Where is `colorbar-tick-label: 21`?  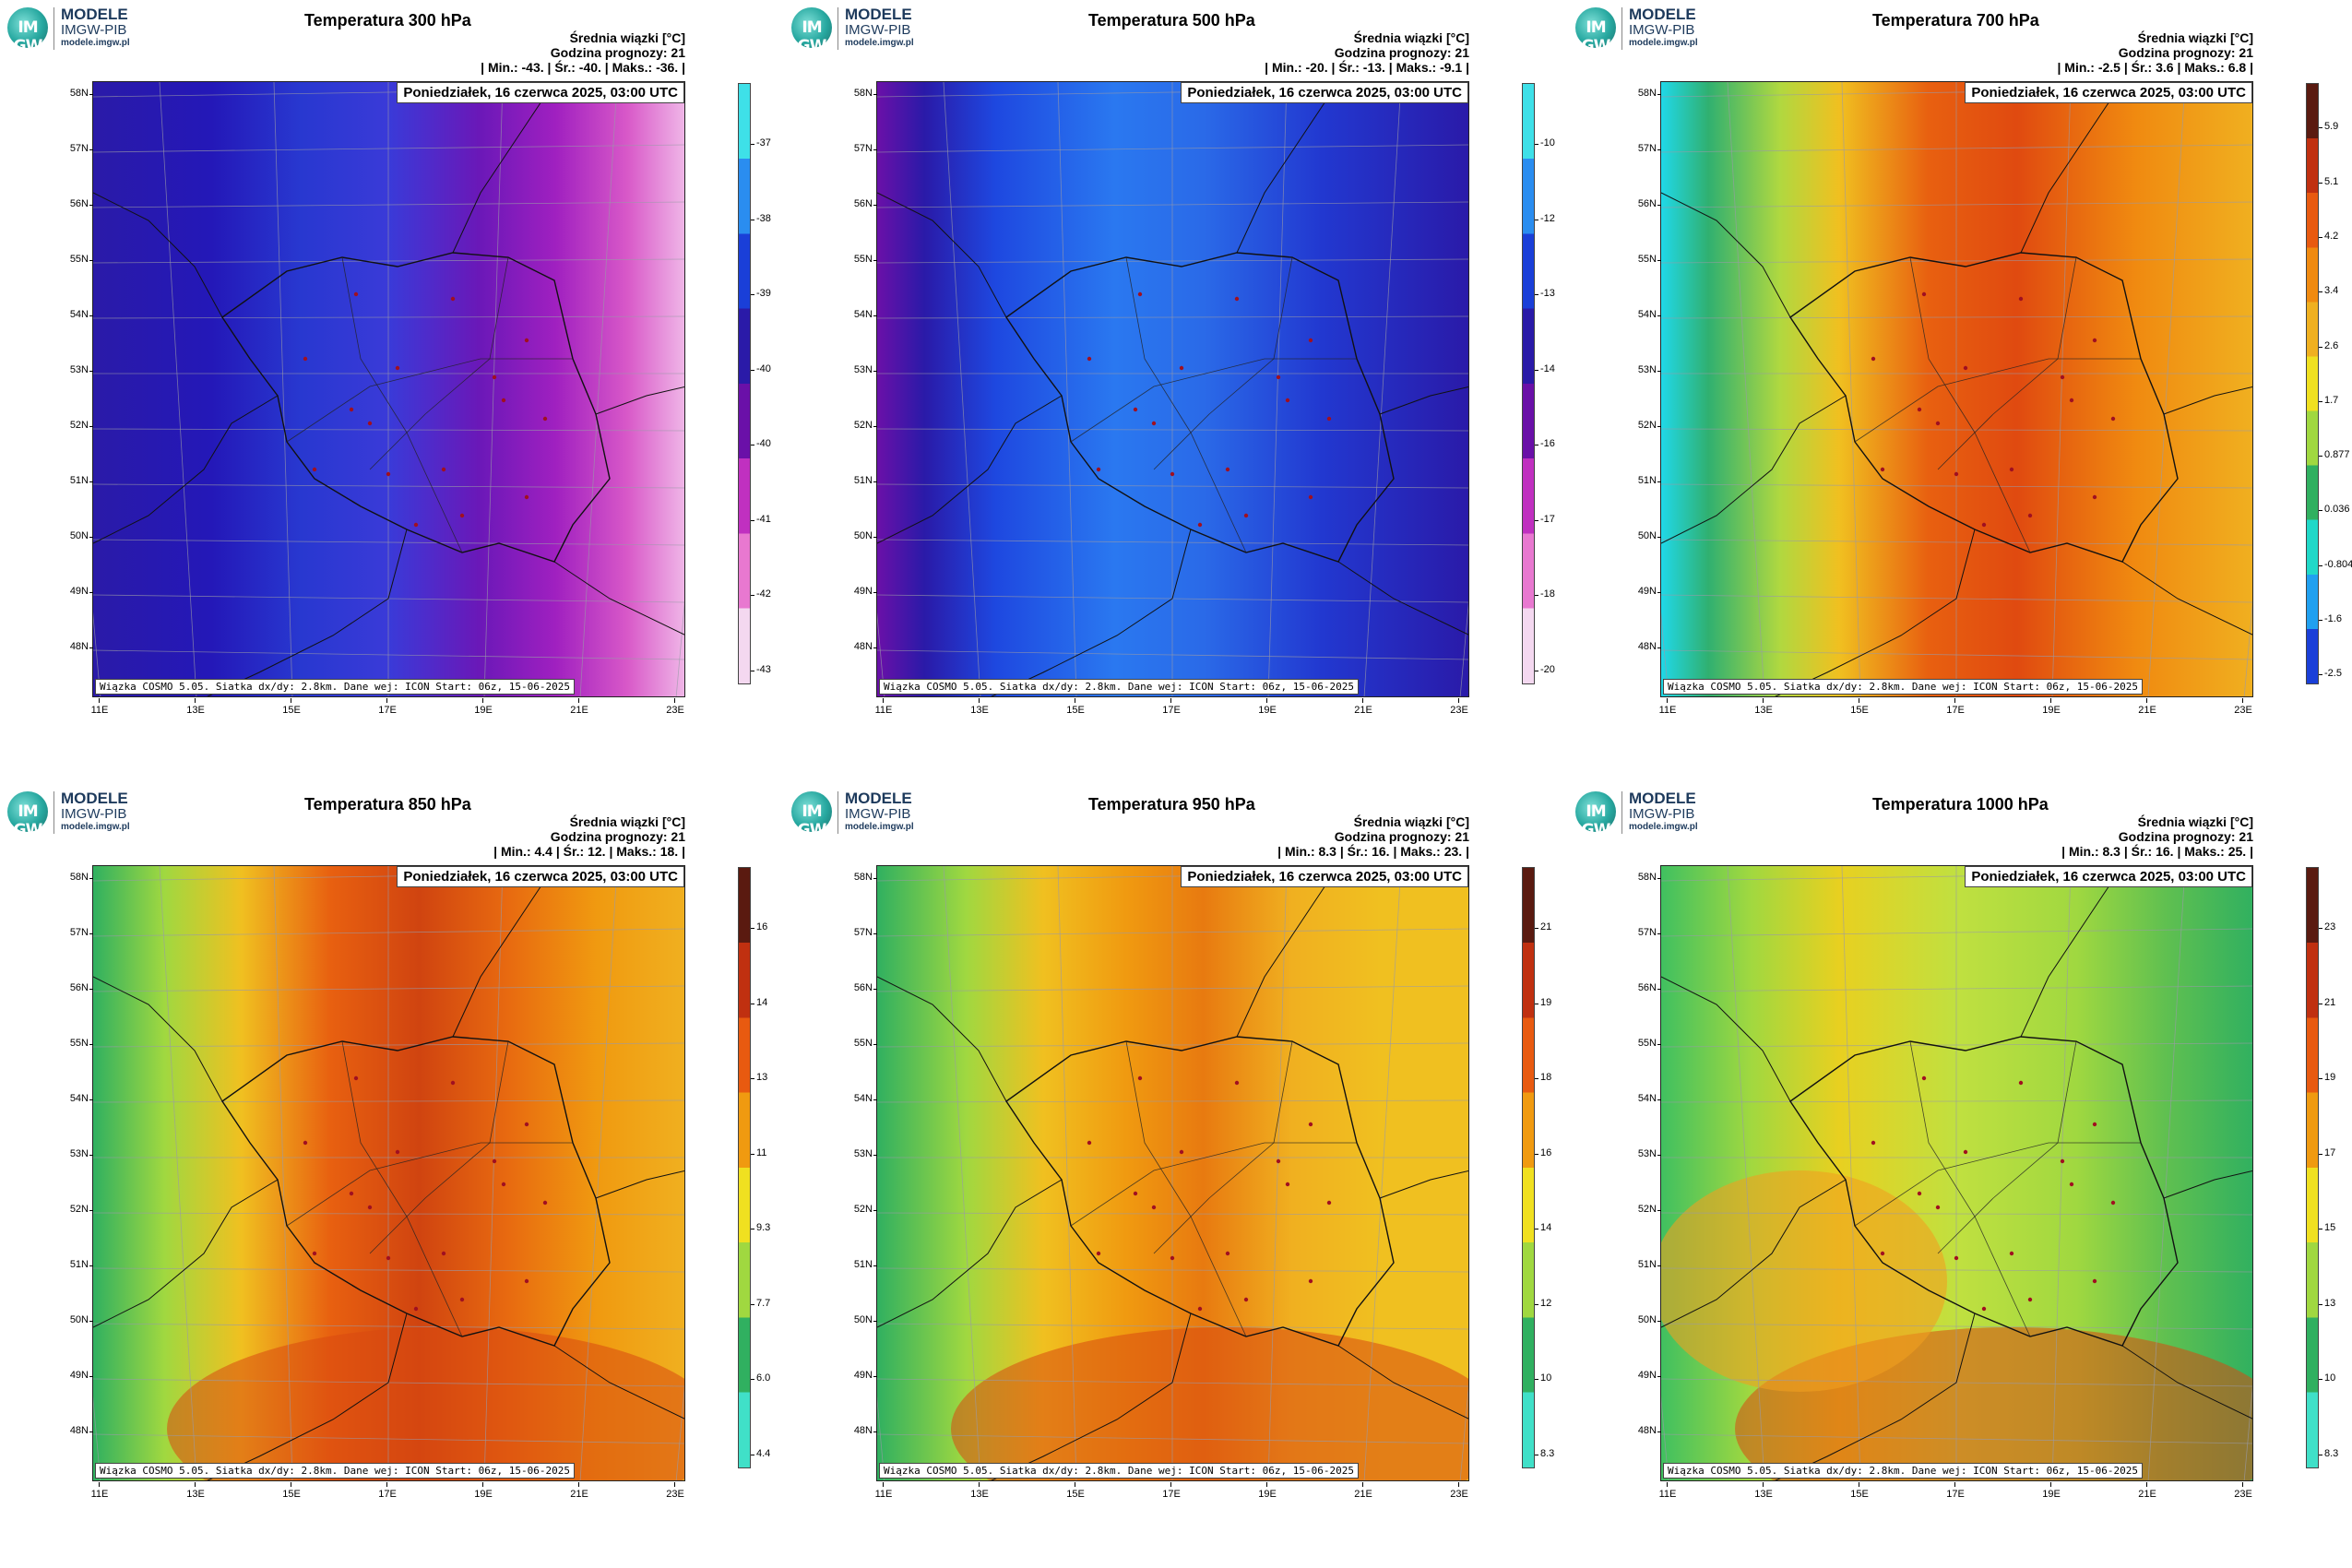 colorbar-tick-label: 21 is located at coordinates (2327, 1002).